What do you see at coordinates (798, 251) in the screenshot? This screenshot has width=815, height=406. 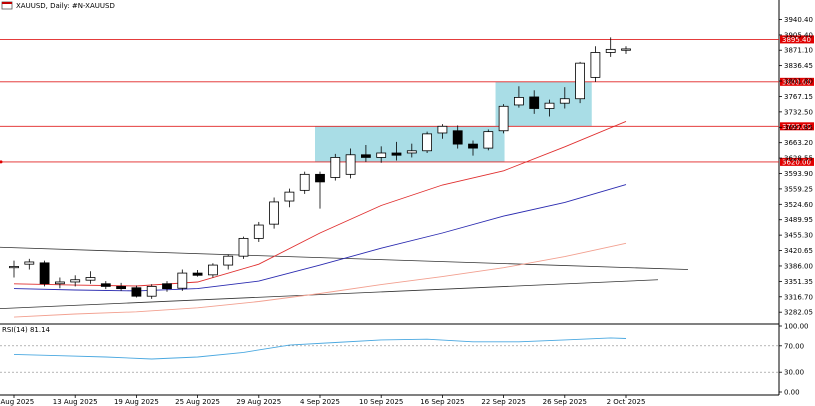 I see `y-tick-label: 3420.65` at bounding box center [798, 251].